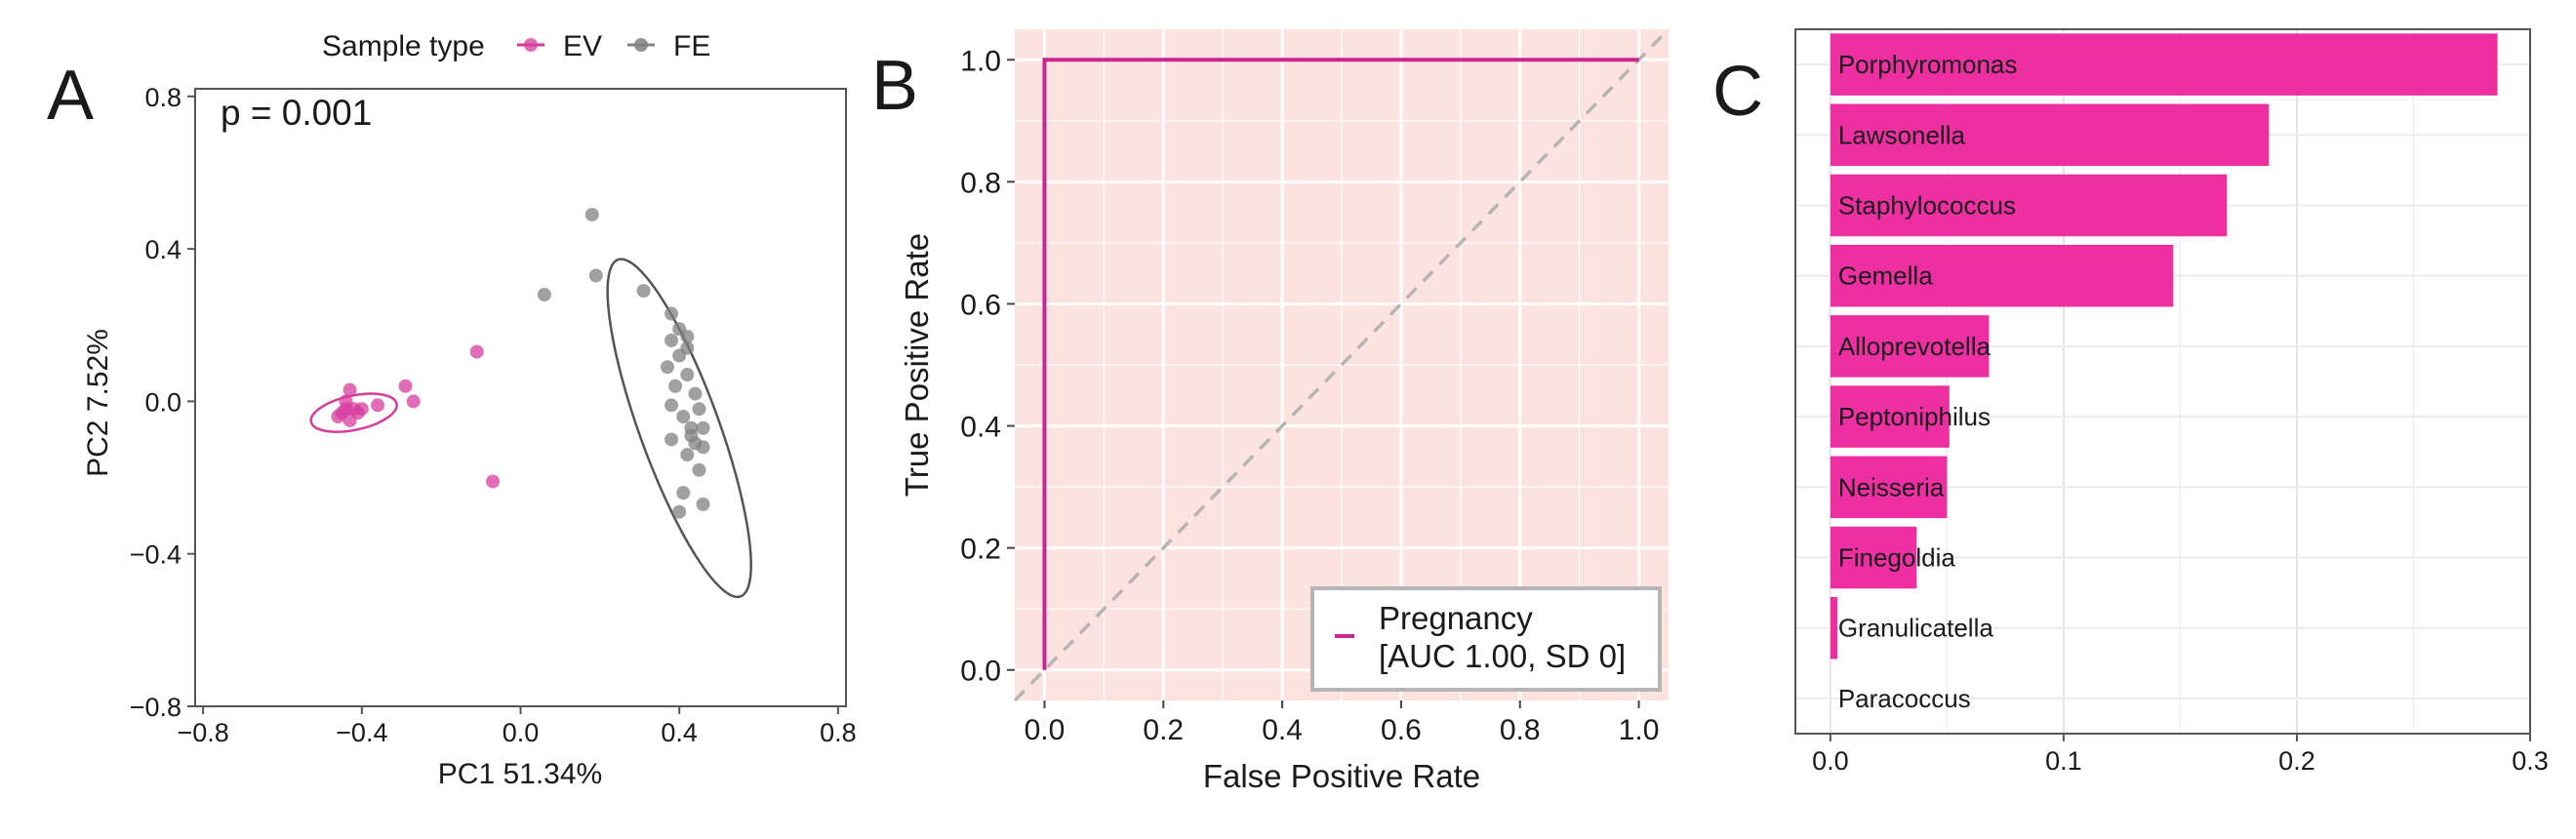 This screenshot has height=839, width=2576. I want to click on legend-key-fe, so click(641, 45).